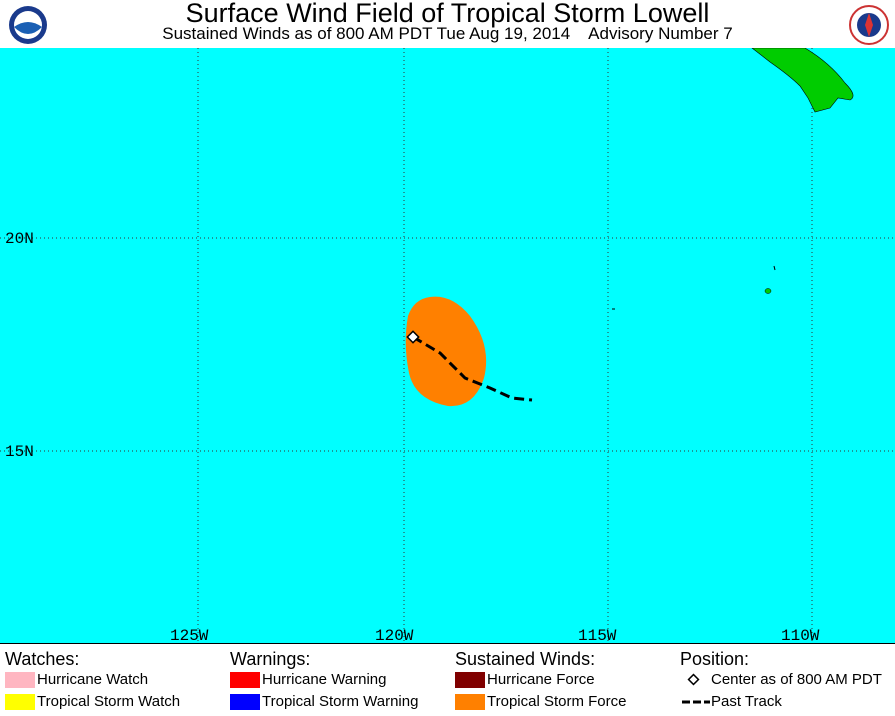 Image resolution: width=895 pixels, height=716 pixels. Describe the element at coordinates (696, 688) in the screenshot. I see `legend-icons` at that location.